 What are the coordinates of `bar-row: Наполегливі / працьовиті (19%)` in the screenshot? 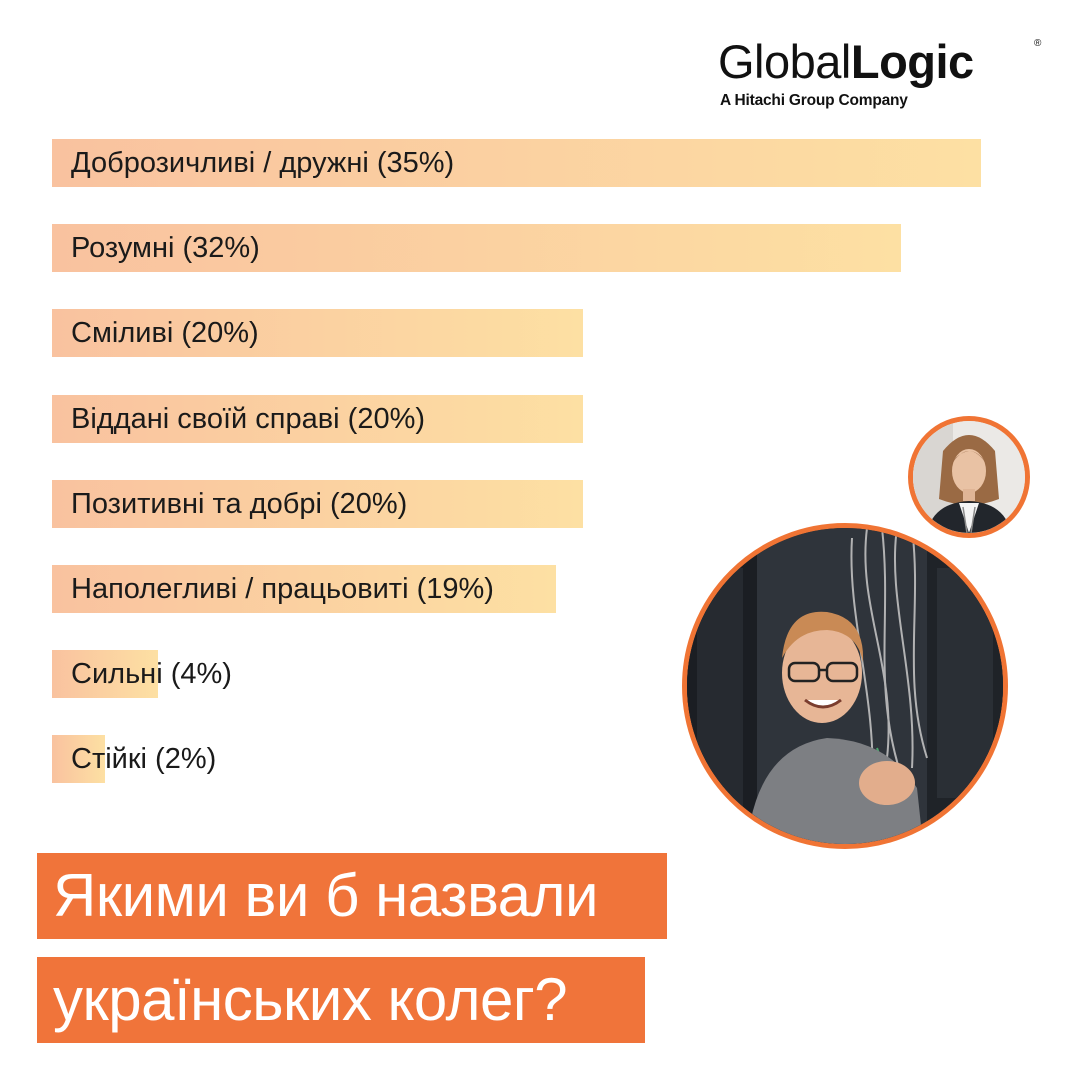 It's located at (516, 589).